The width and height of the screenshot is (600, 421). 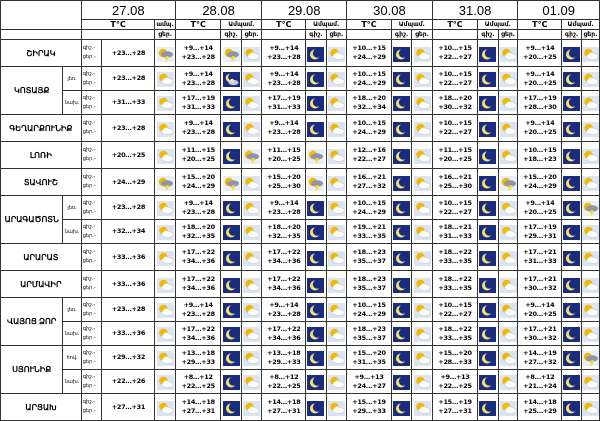 I want to click on temperature-range: +15…+20 +25…+30, so click(x=284, y=182).